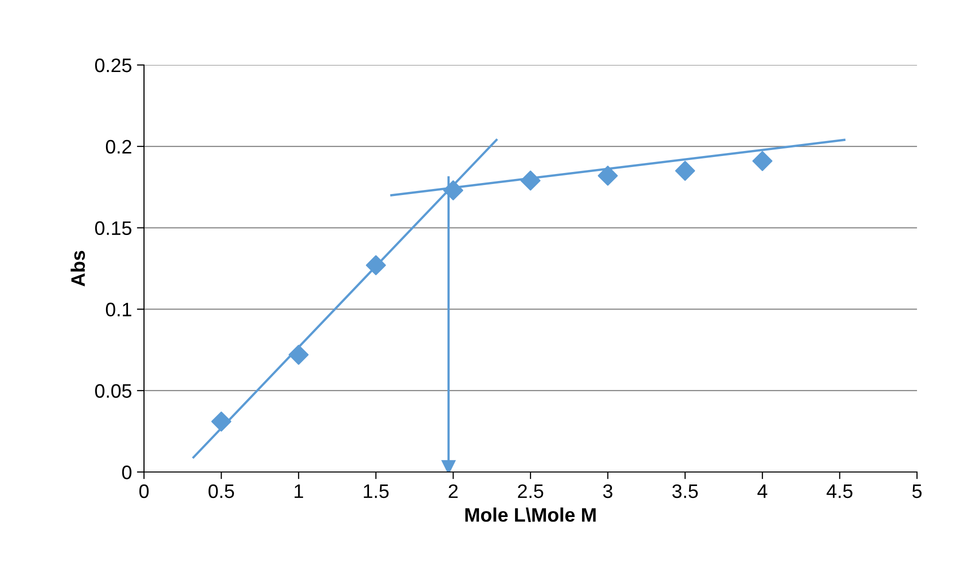  Describe the element at coordinates (221, 491) in the screenshot. I see `x-tick-label: 0.5` at that location.